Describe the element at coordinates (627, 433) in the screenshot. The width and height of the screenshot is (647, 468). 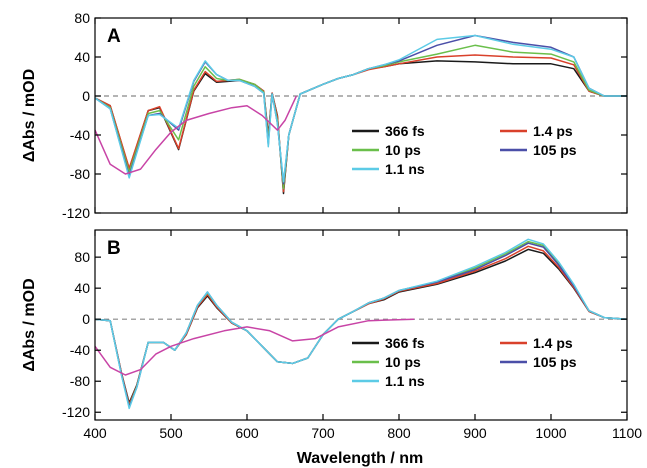
I see `x-tick-label: 1100` at that location.